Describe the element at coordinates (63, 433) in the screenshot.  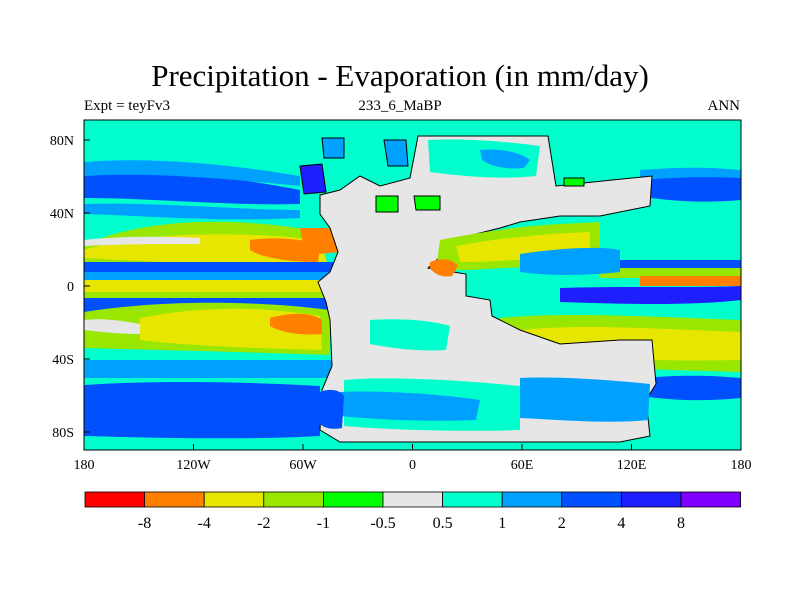
I see `y-tick-label: 80S` at that location.